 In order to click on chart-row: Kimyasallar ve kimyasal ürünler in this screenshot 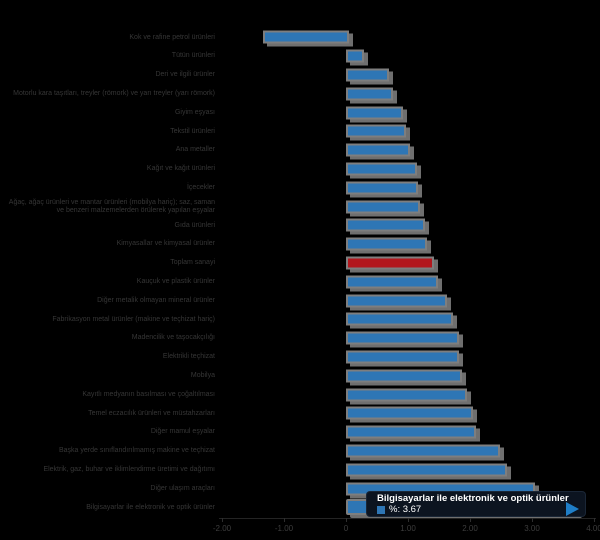, I will do `click(300, 244)`.